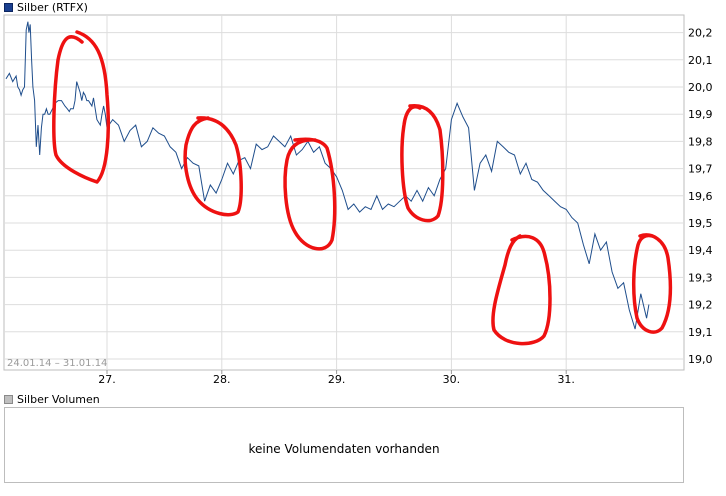  What do you see at coordinates (452, 379) in the screenshot?
I see `x-tick-label: 30.` at bounding box center [452, 379].